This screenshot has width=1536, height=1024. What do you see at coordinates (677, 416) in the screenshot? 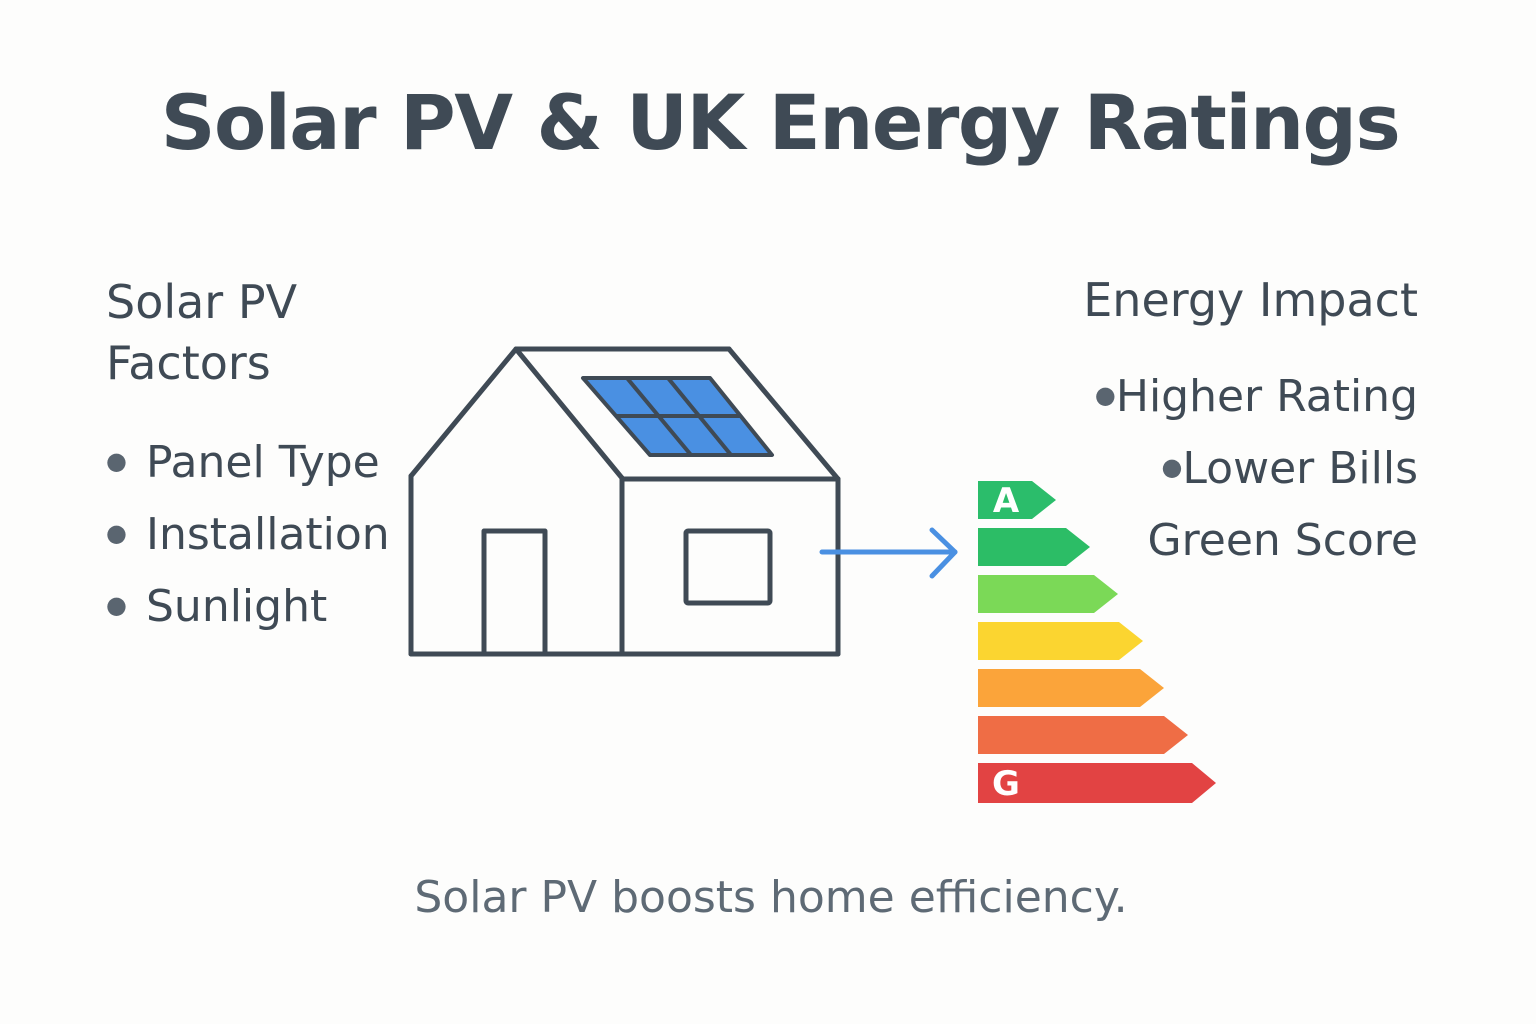
I see `solar-panel-icon` at bounding box center [677, 416].